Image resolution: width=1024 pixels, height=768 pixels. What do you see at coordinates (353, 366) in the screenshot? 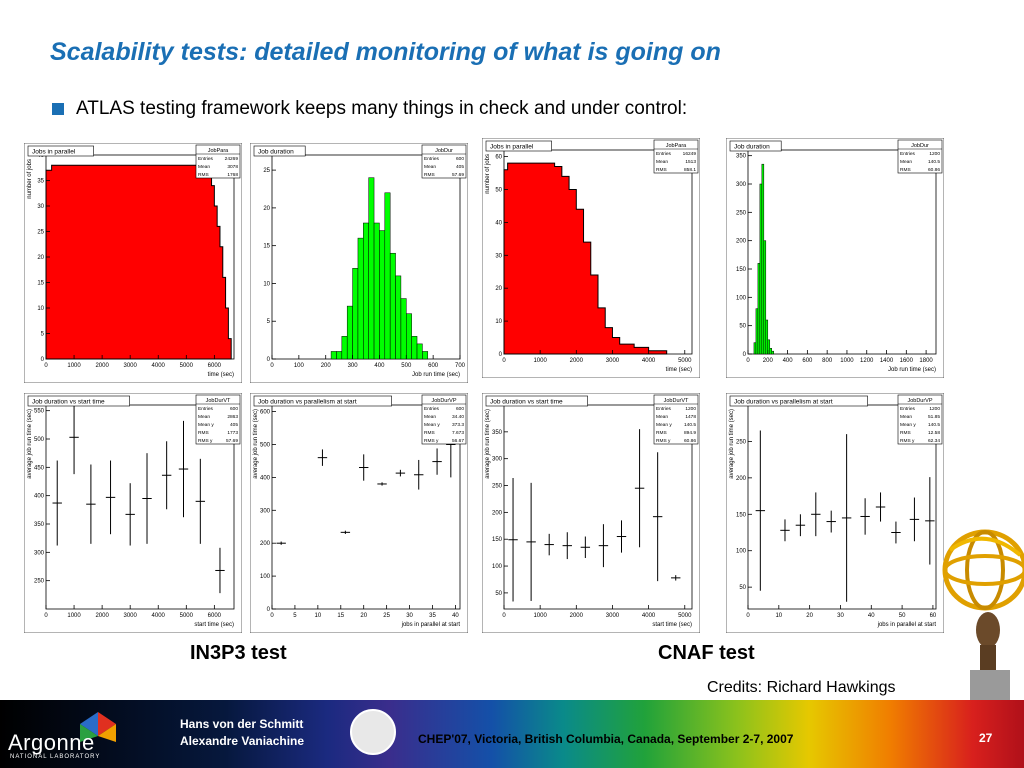
I see `x-tick-label: 300` at bounding box center [353, 366].